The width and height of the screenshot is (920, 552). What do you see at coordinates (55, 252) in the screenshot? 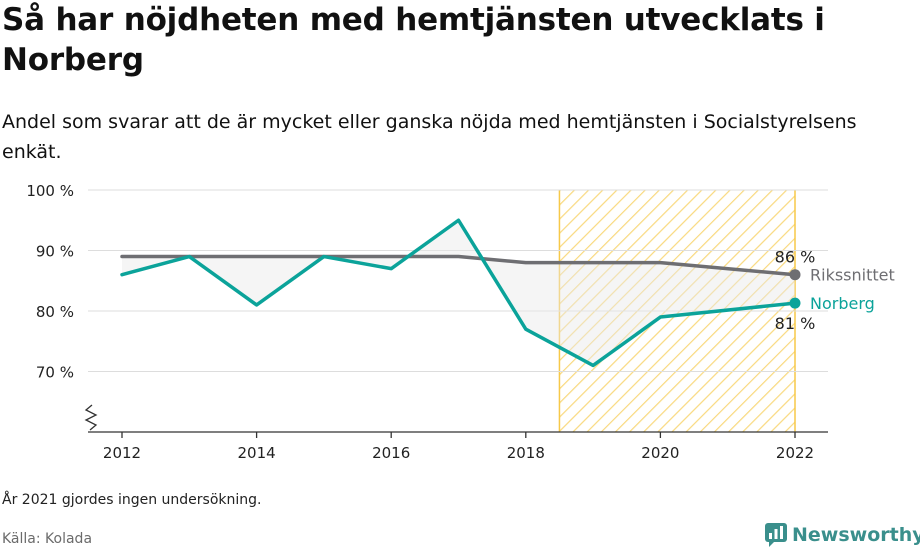
I see `y-tick-label: 90 %` at bounding box center [55, 252].